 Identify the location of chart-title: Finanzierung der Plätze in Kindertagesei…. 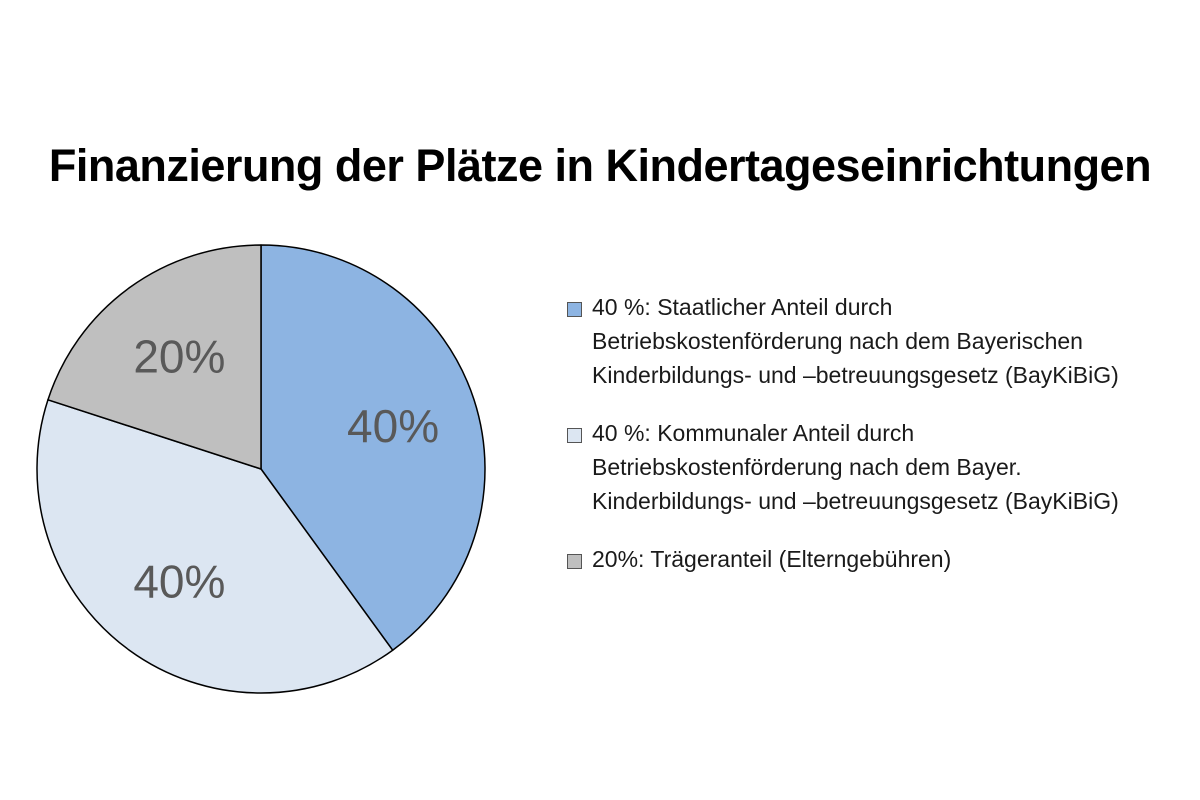
(600, 165).